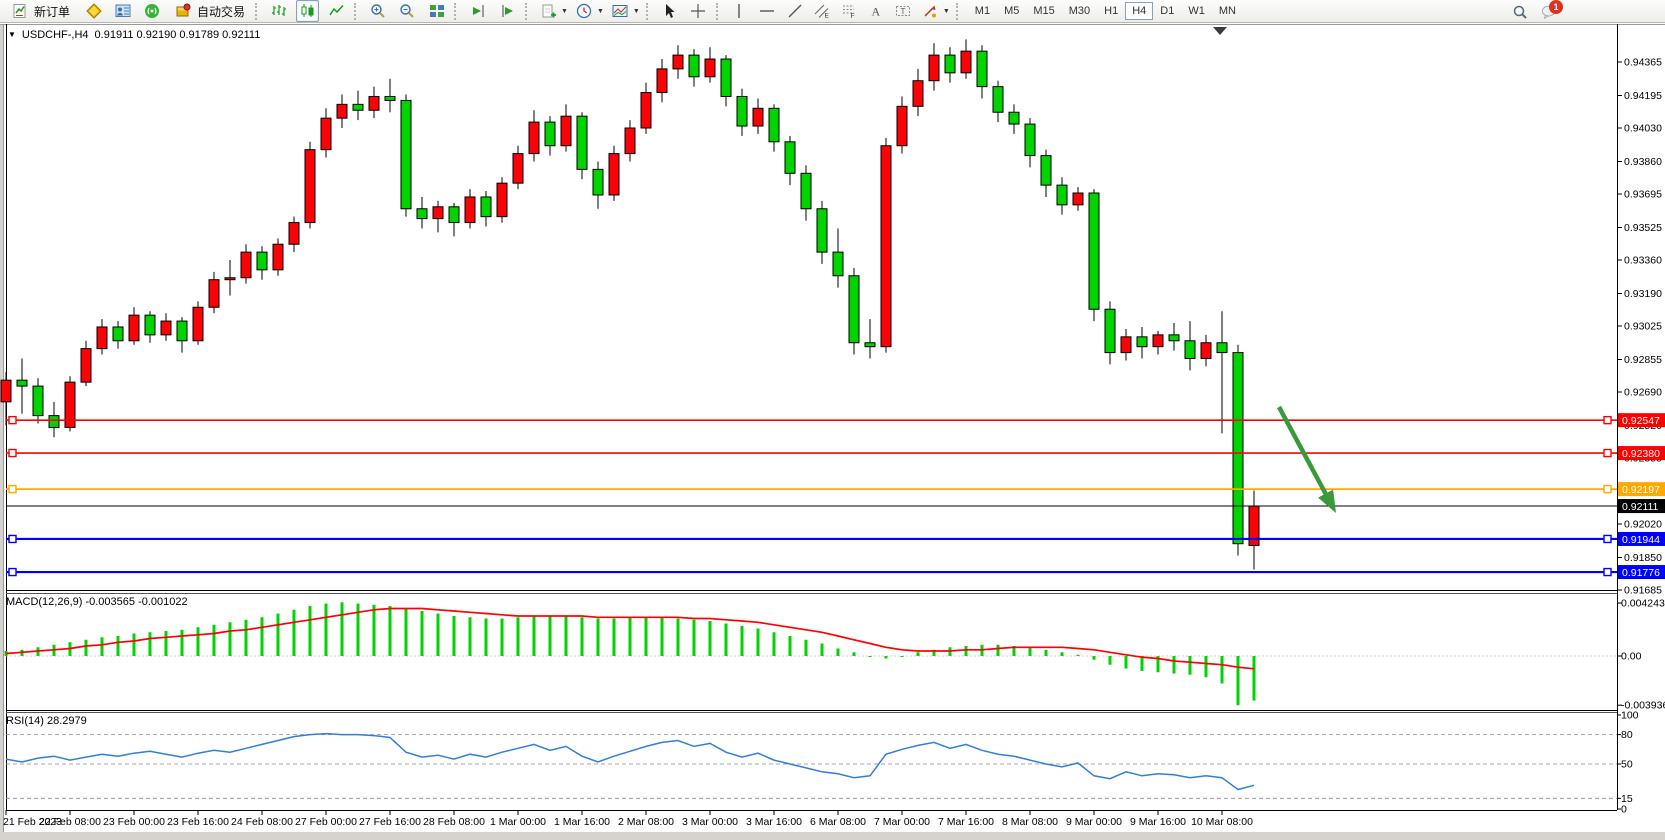 The width and height of the screenshot is (1665, 840). Describe the element at coordinates (930, 11) in the screenshot. I see `arrows-icon` at that location.